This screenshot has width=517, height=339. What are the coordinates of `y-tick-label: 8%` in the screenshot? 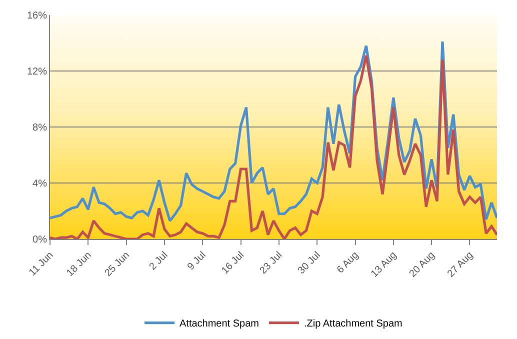 It's located at (40, 128).